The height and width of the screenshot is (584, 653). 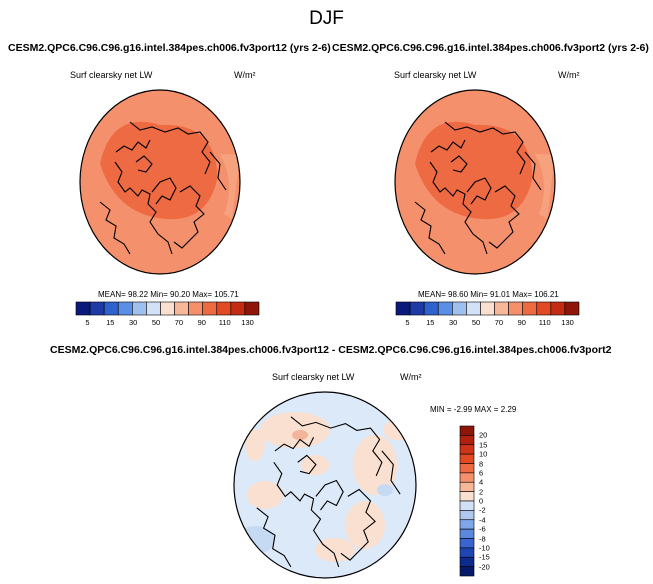 I want to click on panel-1-colorbar-tick-label: 30, so click(x=133, y=322).